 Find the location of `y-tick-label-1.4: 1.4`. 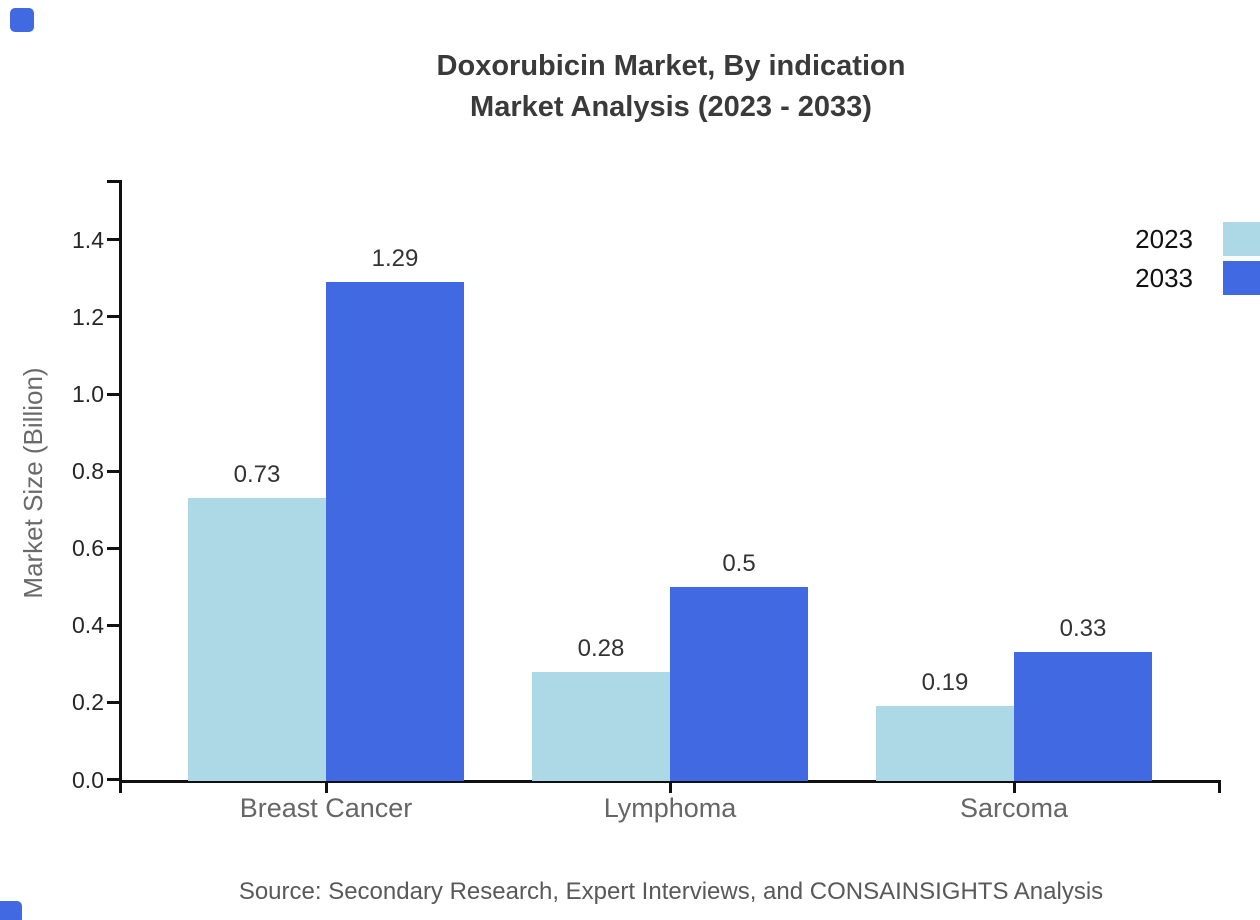

y-tick-label-1.4: 1.4 is located at coordinates (88, 239).